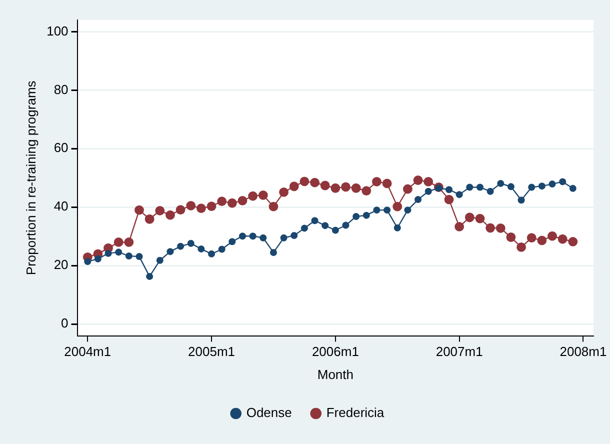 The width and height of the screenshot is (610, 444). What do you see at coordinates (30, 178) in the screenshot?
I see `y-axis-title: Proportion in re-training programs` at bounding box center [30, 178].